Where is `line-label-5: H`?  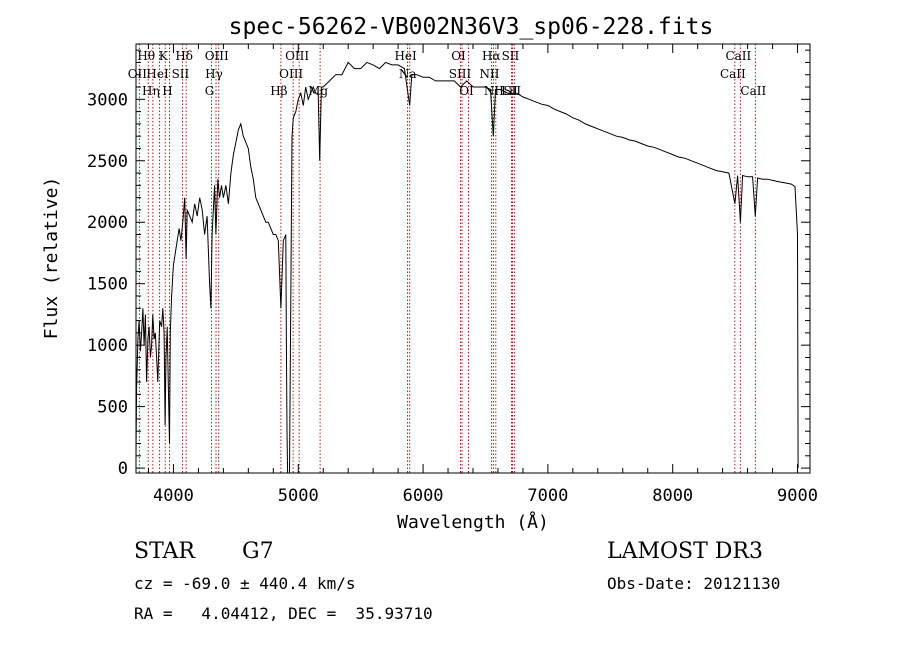
line-label-5: H is located at coordinates (167, 91).